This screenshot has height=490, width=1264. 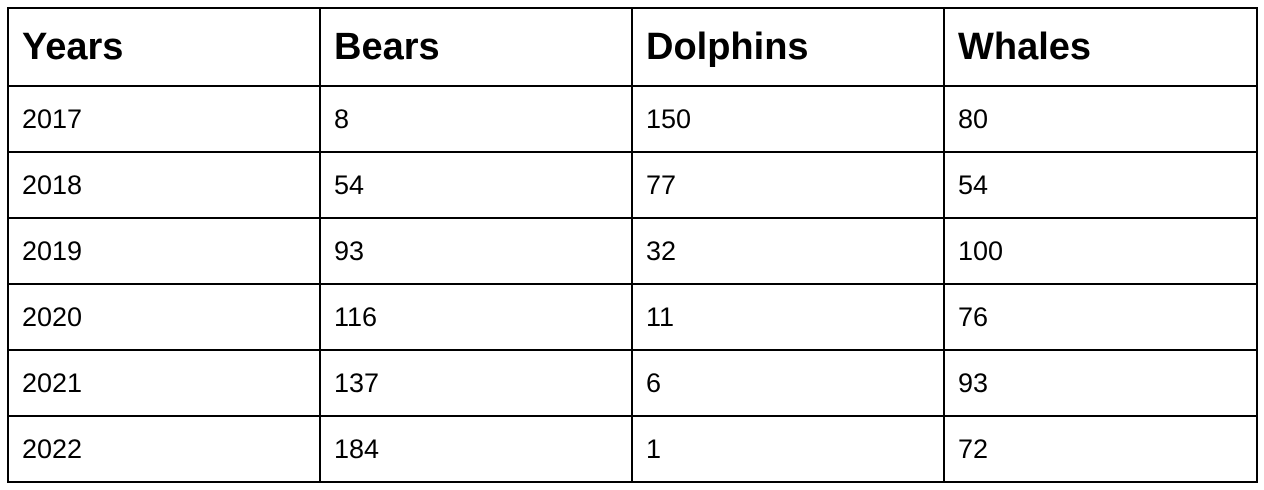 What do you see at coordinates (164, 185) in the screenshot?
I see `cell-year: 2018` at bounding box center [164, 185].